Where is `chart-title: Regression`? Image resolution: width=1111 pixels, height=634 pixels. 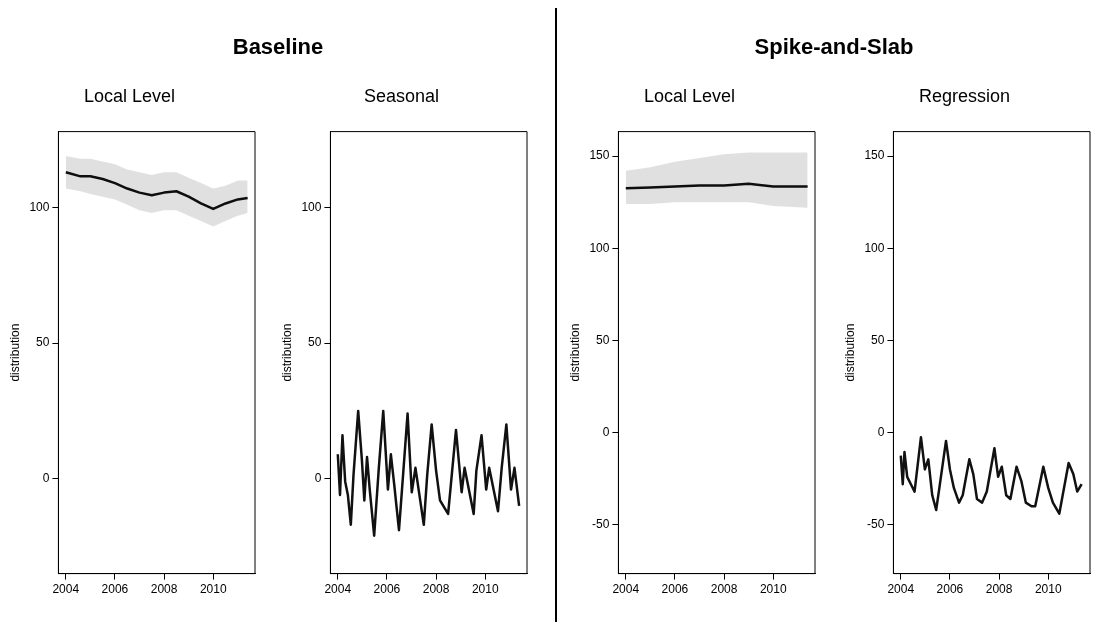 chart-title: Regression is located at coordinates (964, 95).